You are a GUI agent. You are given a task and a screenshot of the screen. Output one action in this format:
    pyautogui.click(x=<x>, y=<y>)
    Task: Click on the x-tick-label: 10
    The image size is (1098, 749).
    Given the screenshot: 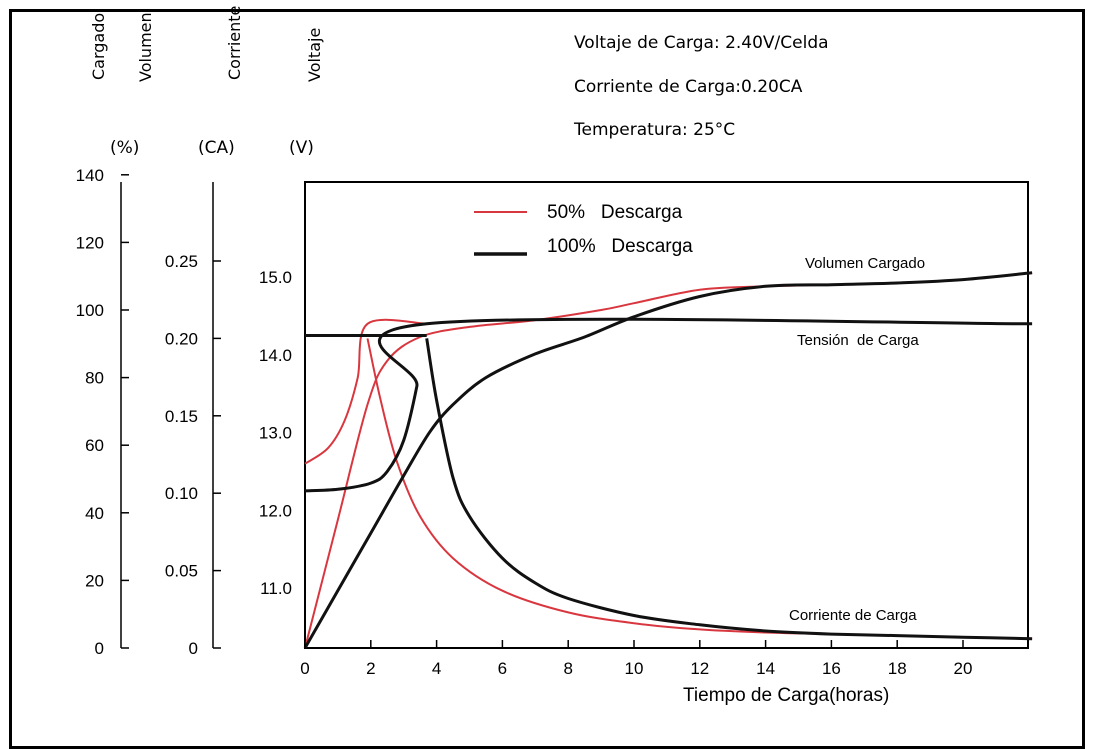 What is the action you would take?
    pyautogui.click(x=634, y=668)
    